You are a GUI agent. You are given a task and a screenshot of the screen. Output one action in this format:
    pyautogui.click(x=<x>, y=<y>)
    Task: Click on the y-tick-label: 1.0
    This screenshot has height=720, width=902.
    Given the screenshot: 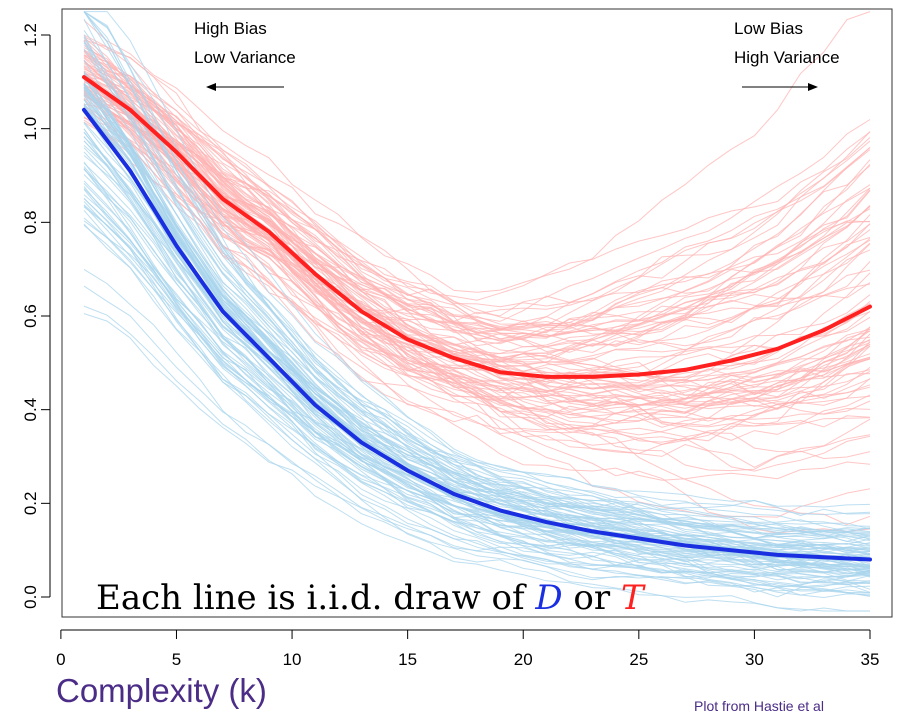 What is the action you would take?
    pyautogui.click(x=30, y=129)
    